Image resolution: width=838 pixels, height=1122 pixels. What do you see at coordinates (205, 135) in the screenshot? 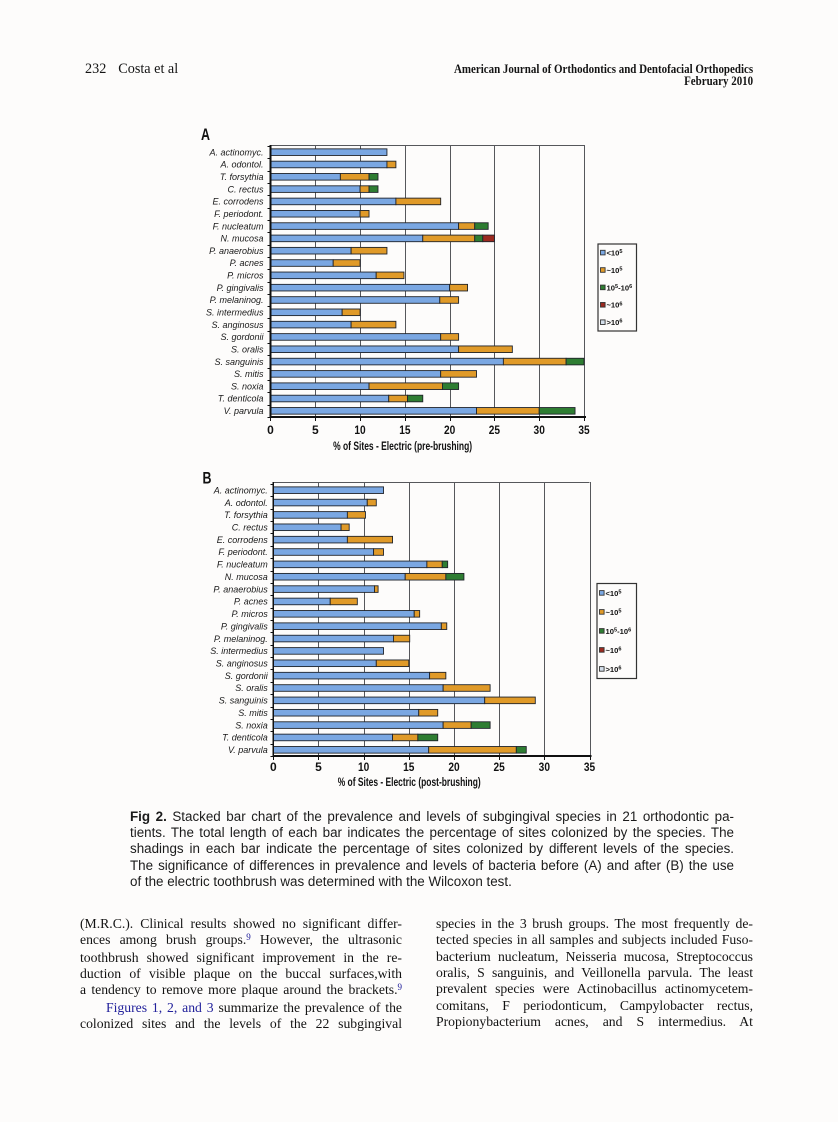
I see `svg-text: A` at bounding box center [205, 135].